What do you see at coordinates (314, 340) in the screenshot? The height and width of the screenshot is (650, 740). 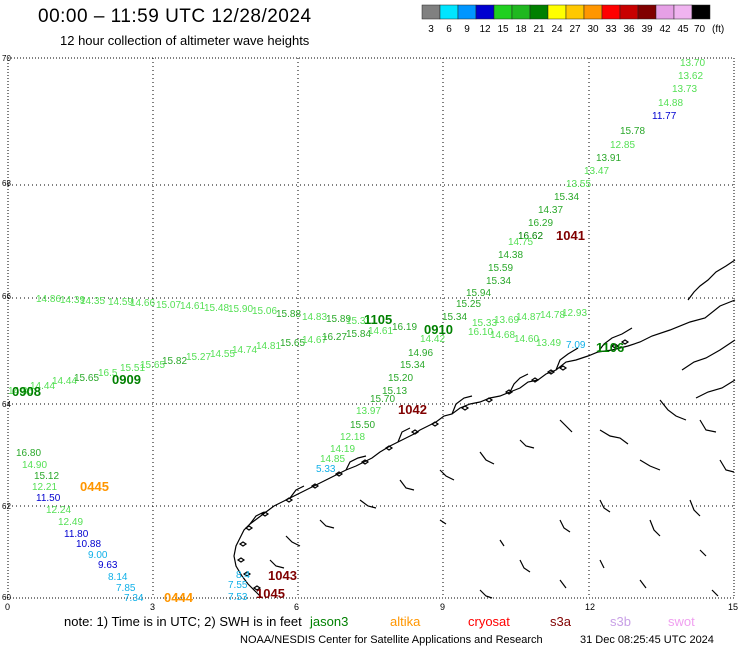 I see `wave-height-reading: 14.67` at bounding box center [314, 340].